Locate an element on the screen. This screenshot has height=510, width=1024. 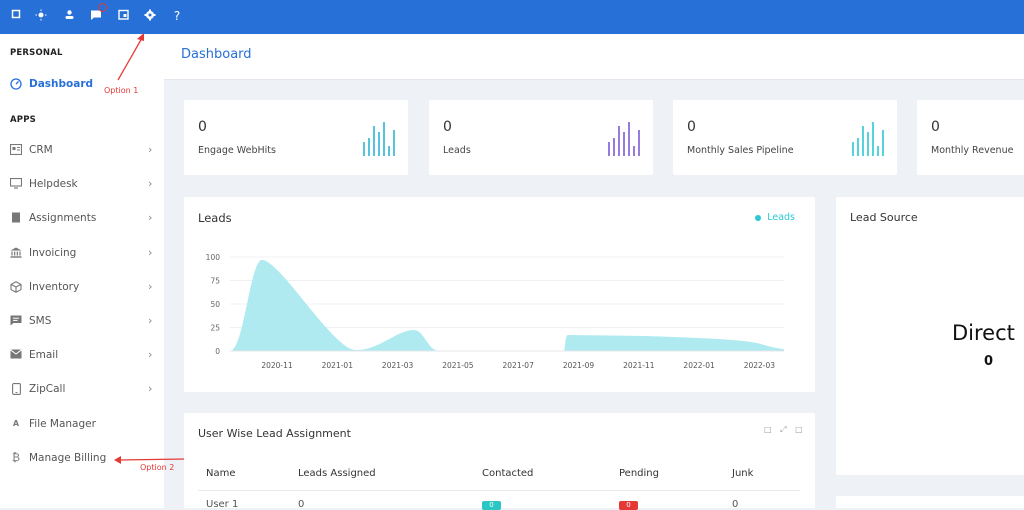
cell-name: User 1 is located at coordinates (222, 504).